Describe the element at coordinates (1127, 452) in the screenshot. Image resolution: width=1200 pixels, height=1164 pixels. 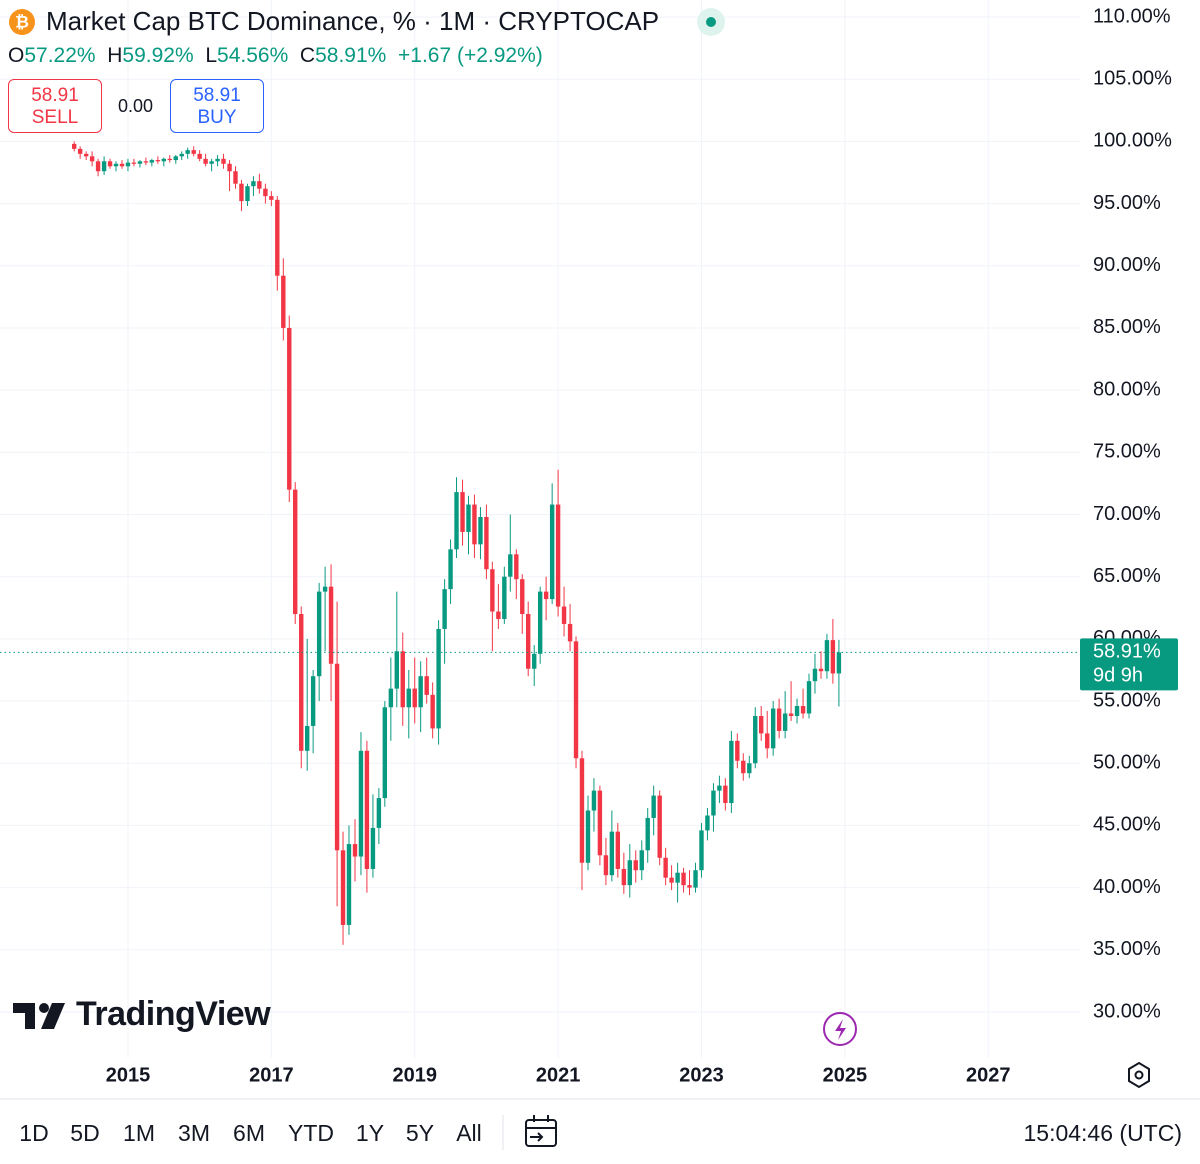
I see `y-tick-label: 75.00%` at that location.